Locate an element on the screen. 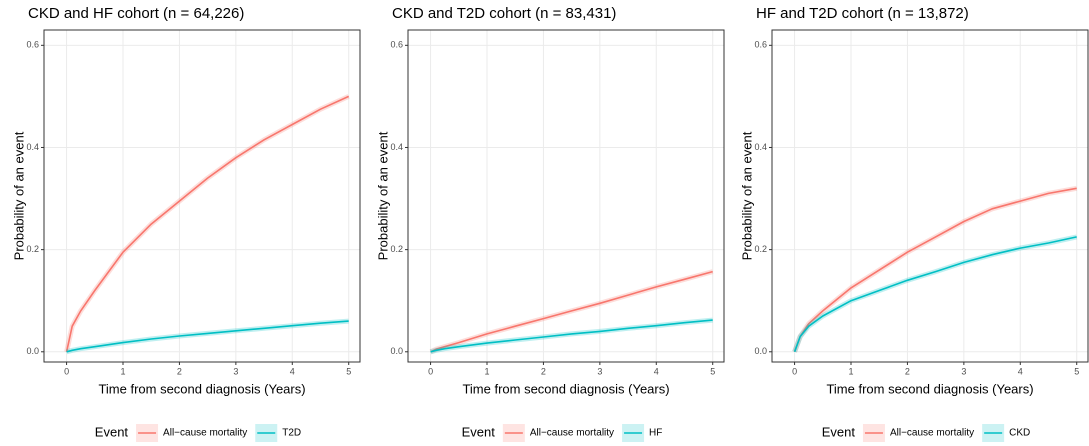 The width and height of the screenshot is (1089, 446). legend-label: T2D is located at coordinates (291, 433).